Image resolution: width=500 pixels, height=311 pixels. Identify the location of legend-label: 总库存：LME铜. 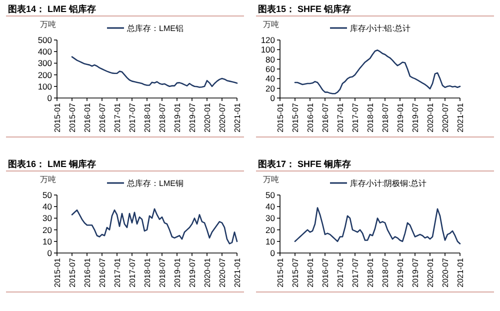
(155, 183).